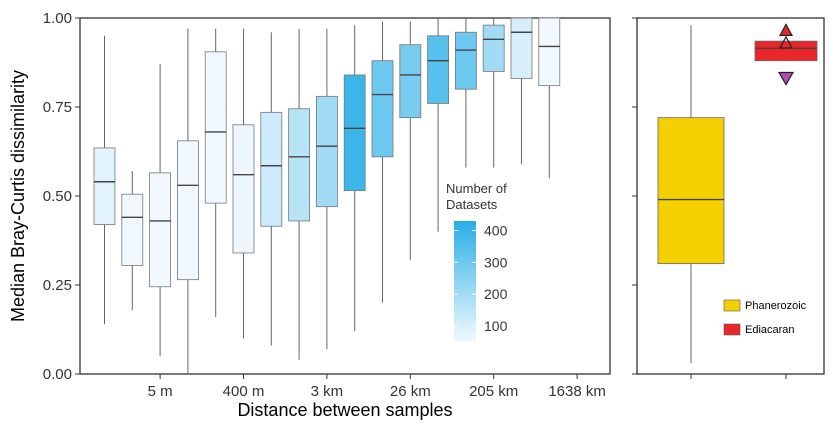  What do you see at coordinates (477, 261) in the screenshot?
I see `color-legend: Number of Datasets 100 200 300 400` at bounding box center [477, 261].